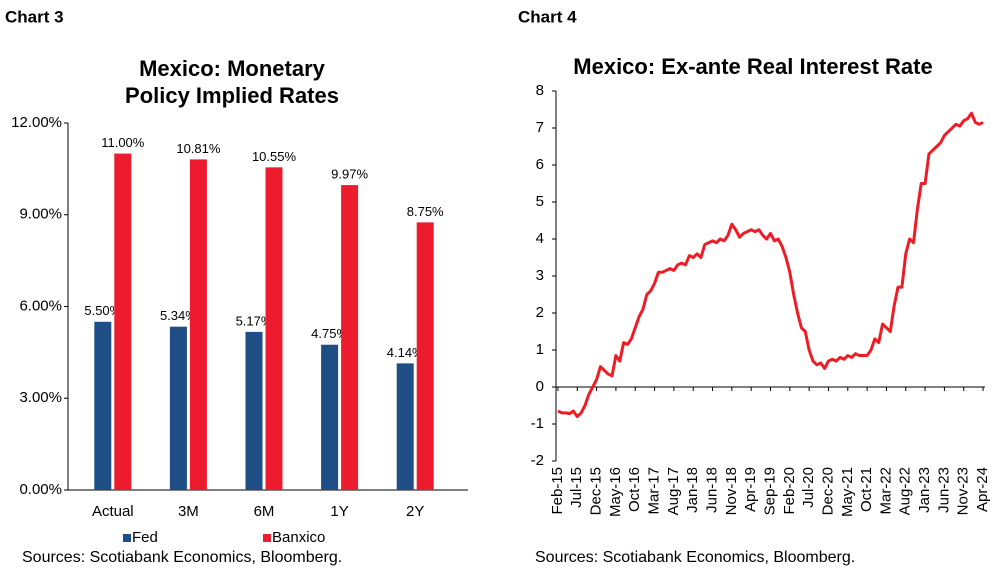  What do you see at coordinates (711, 490) in the screenshot?
I see `x-tick-label: Jun-18` at bounding box center [711, 490].